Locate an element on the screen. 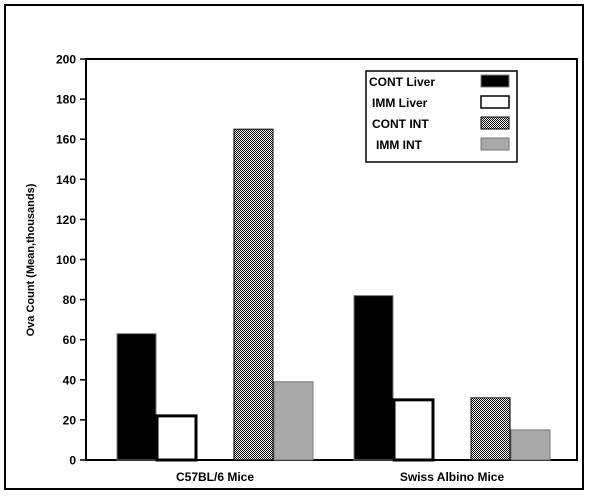 Image resolution: width=589 pixels, height=503 pixels. x-tick-label: C57BL/6 Mice is located at coordinates (215, 477).